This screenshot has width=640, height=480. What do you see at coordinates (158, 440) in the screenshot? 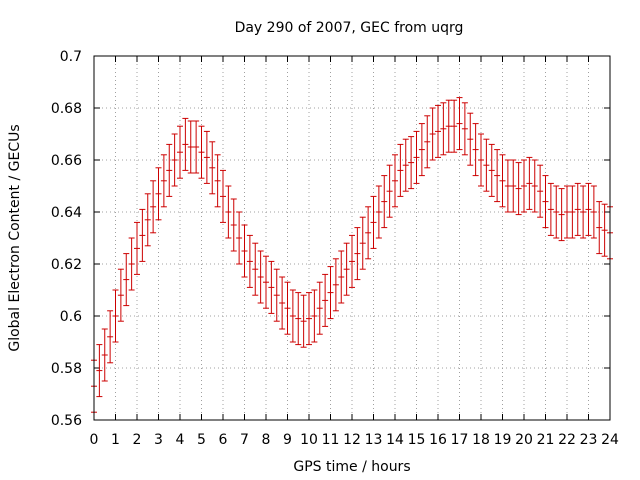
I see `x-tick-label: 3` at bounding box center [158, 440].